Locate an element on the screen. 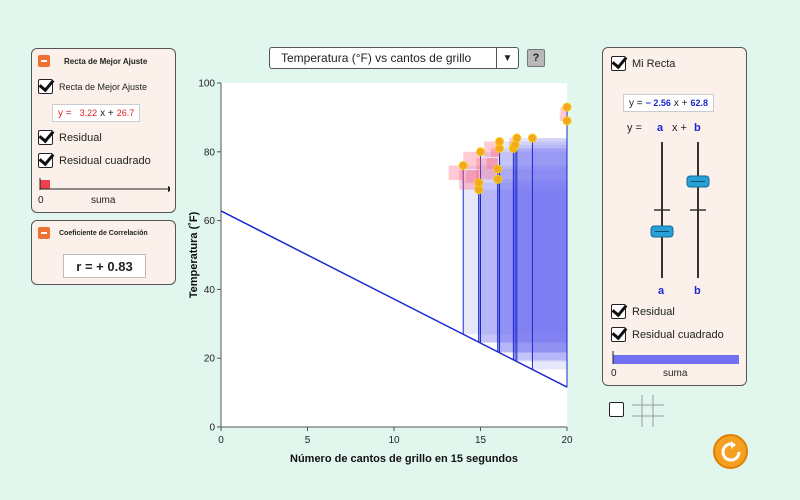 This screenshot has width=800, height=500. my-line-eq-x: x + is located at coordinates (680, 103).